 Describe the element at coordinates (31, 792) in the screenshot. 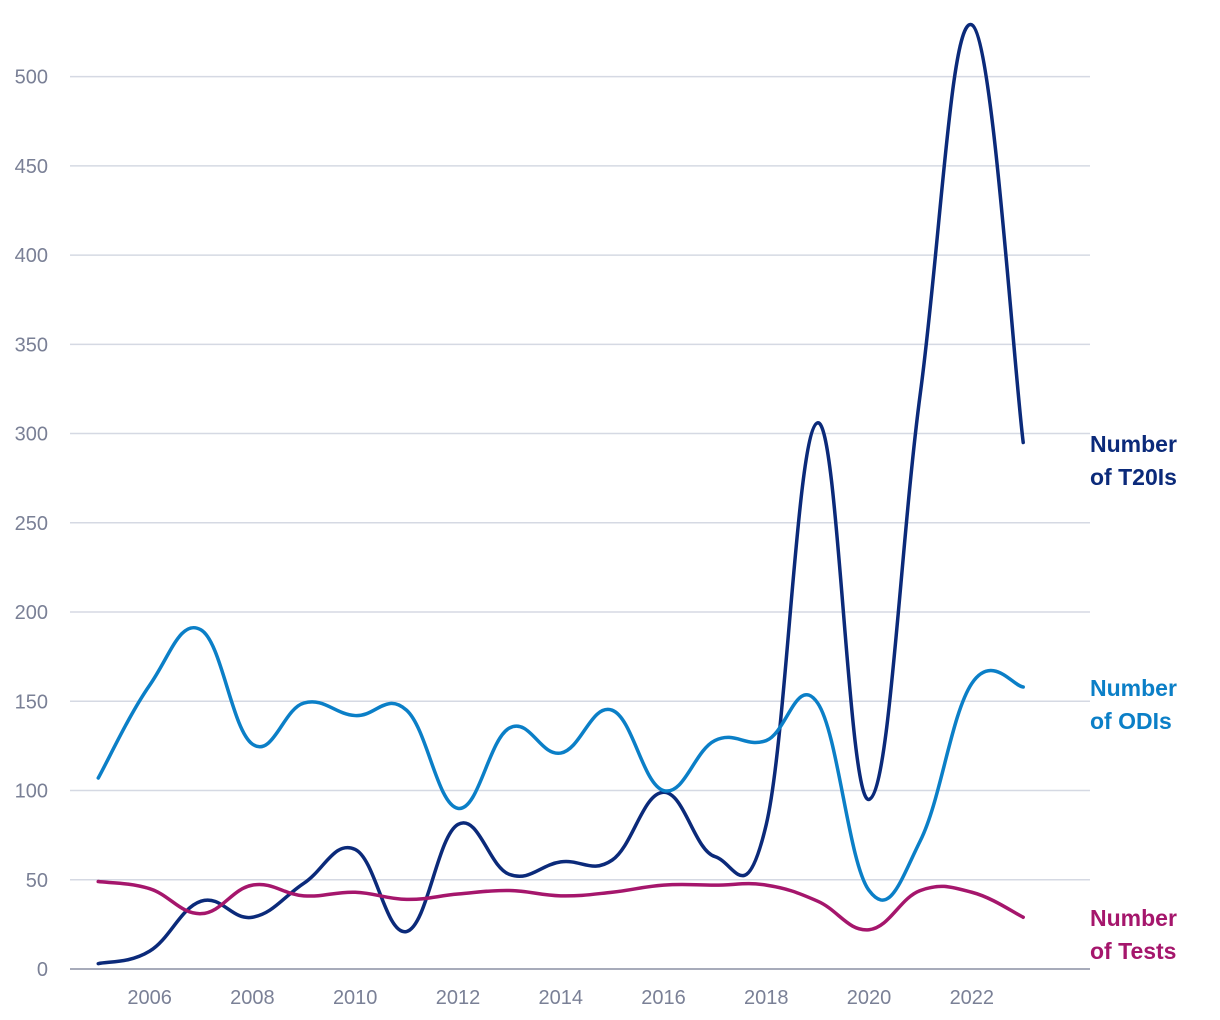

I see `y-tick-label: 100` at that location.